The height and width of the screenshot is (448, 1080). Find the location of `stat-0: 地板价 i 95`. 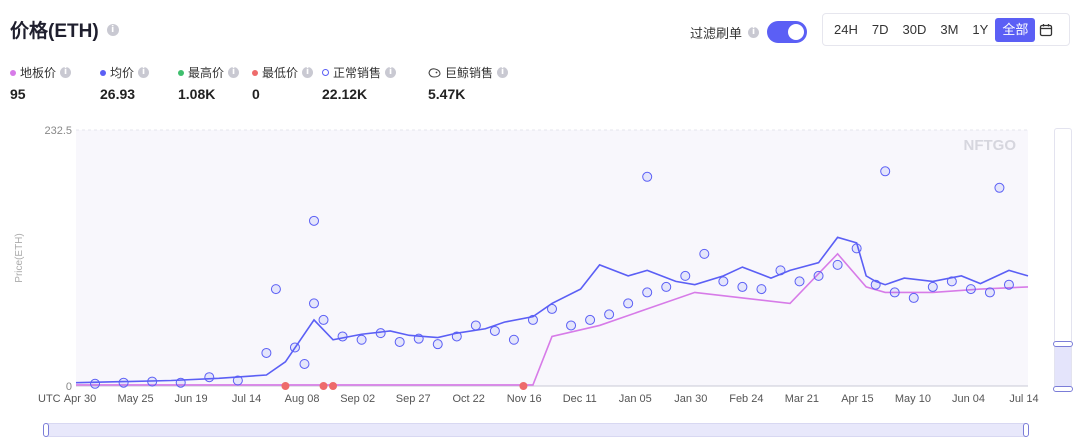

stat-0: 地板价 i 95 is located at coordinates (41, 83).